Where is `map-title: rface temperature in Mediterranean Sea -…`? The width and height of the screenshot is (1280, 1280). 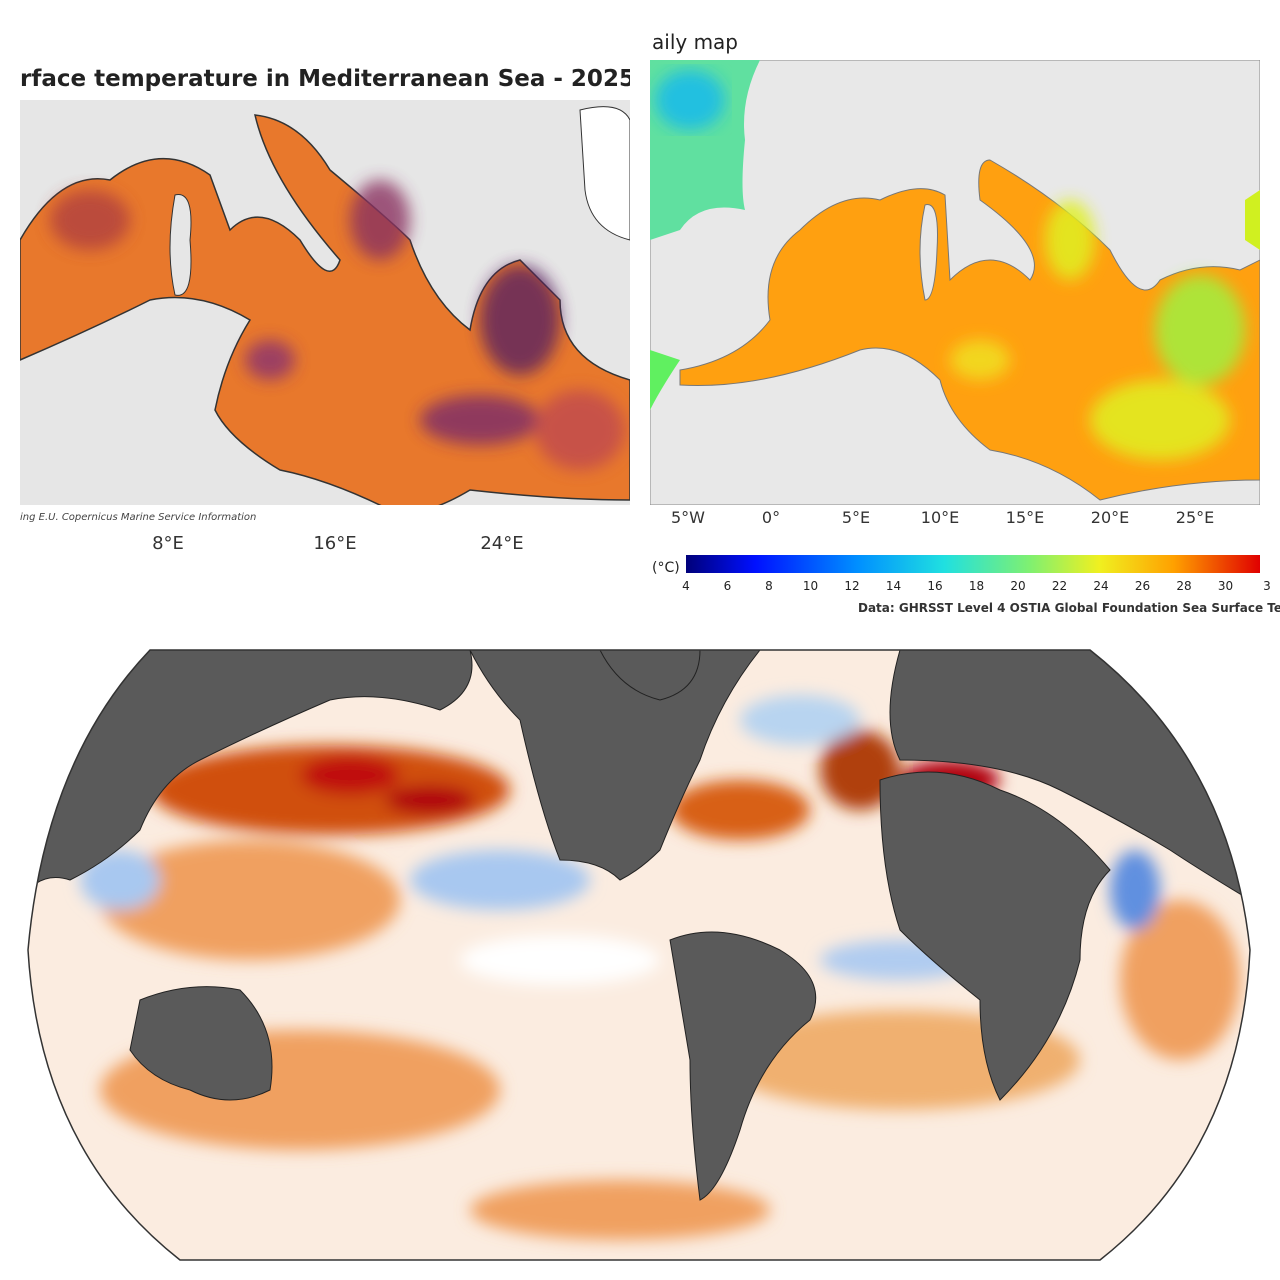 map-title: rface temperature in Mediterranean Sea -… is located at coordinates (332, 79).